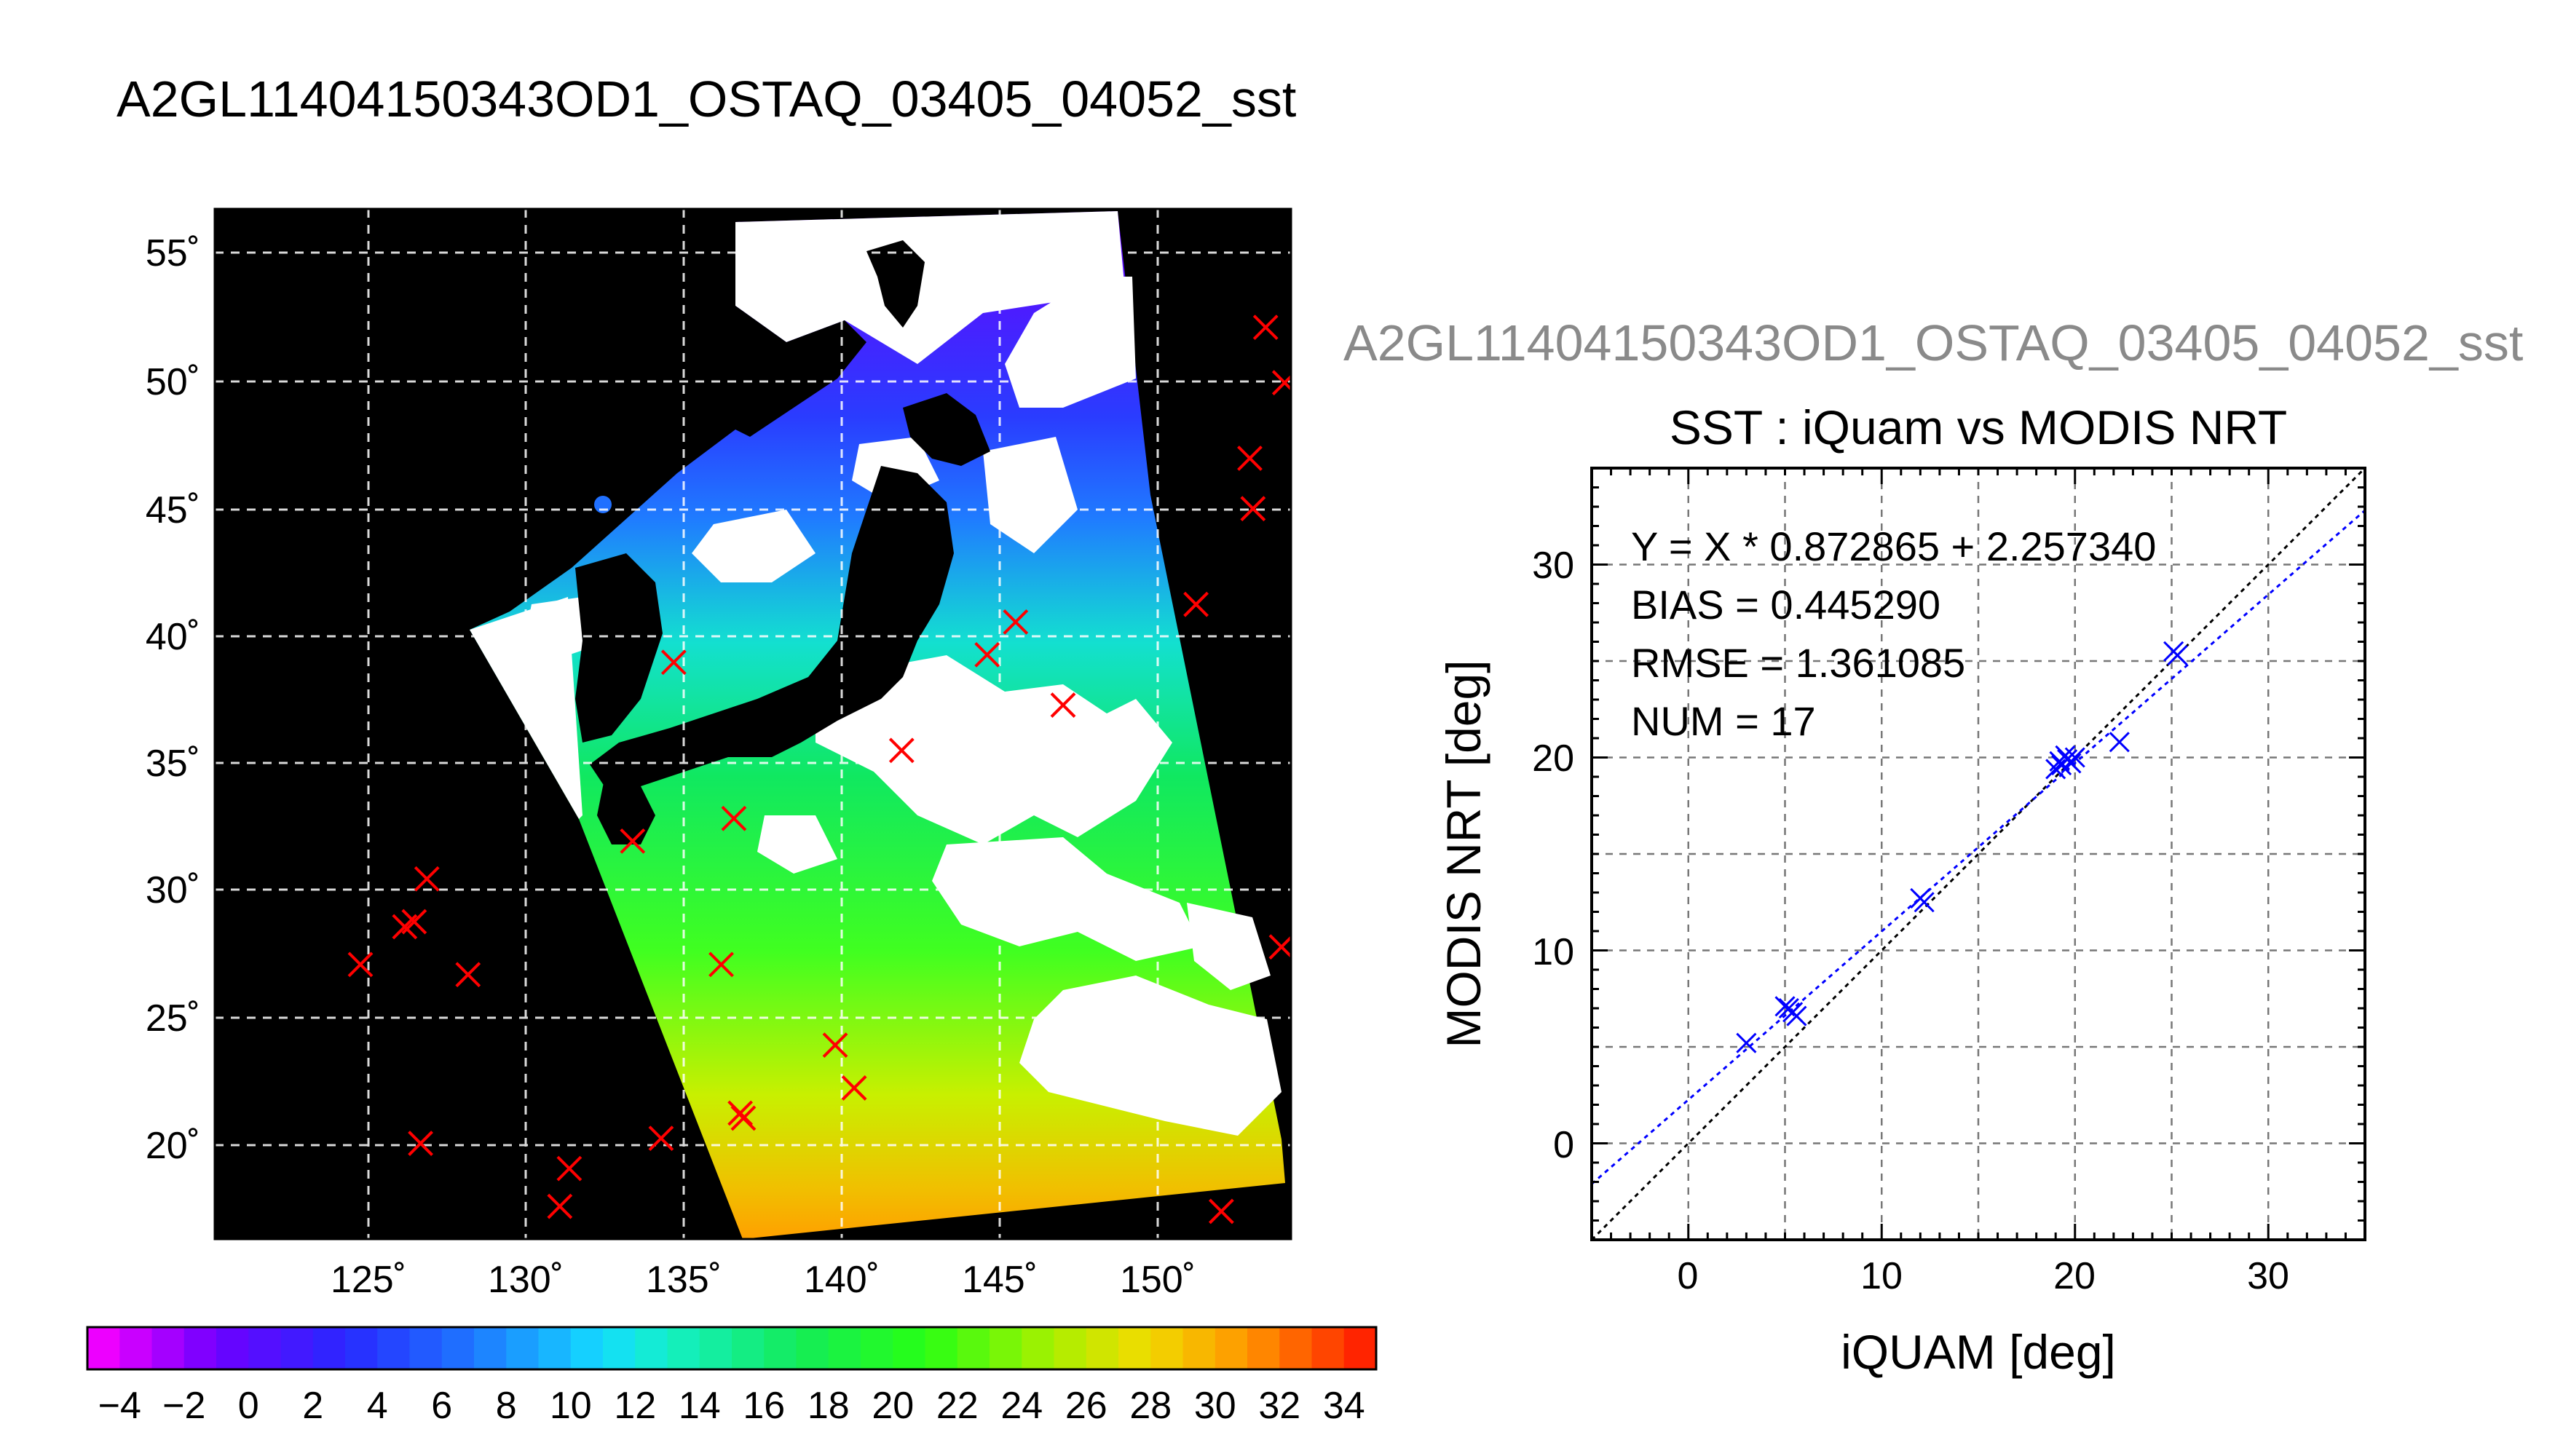 Image resolution: width=2555 pixels, height=1456 pixels. Describe the element at coordinates (1553, 758) in the screenshot. I see `scatter-y-tick-label: 20` at that location.